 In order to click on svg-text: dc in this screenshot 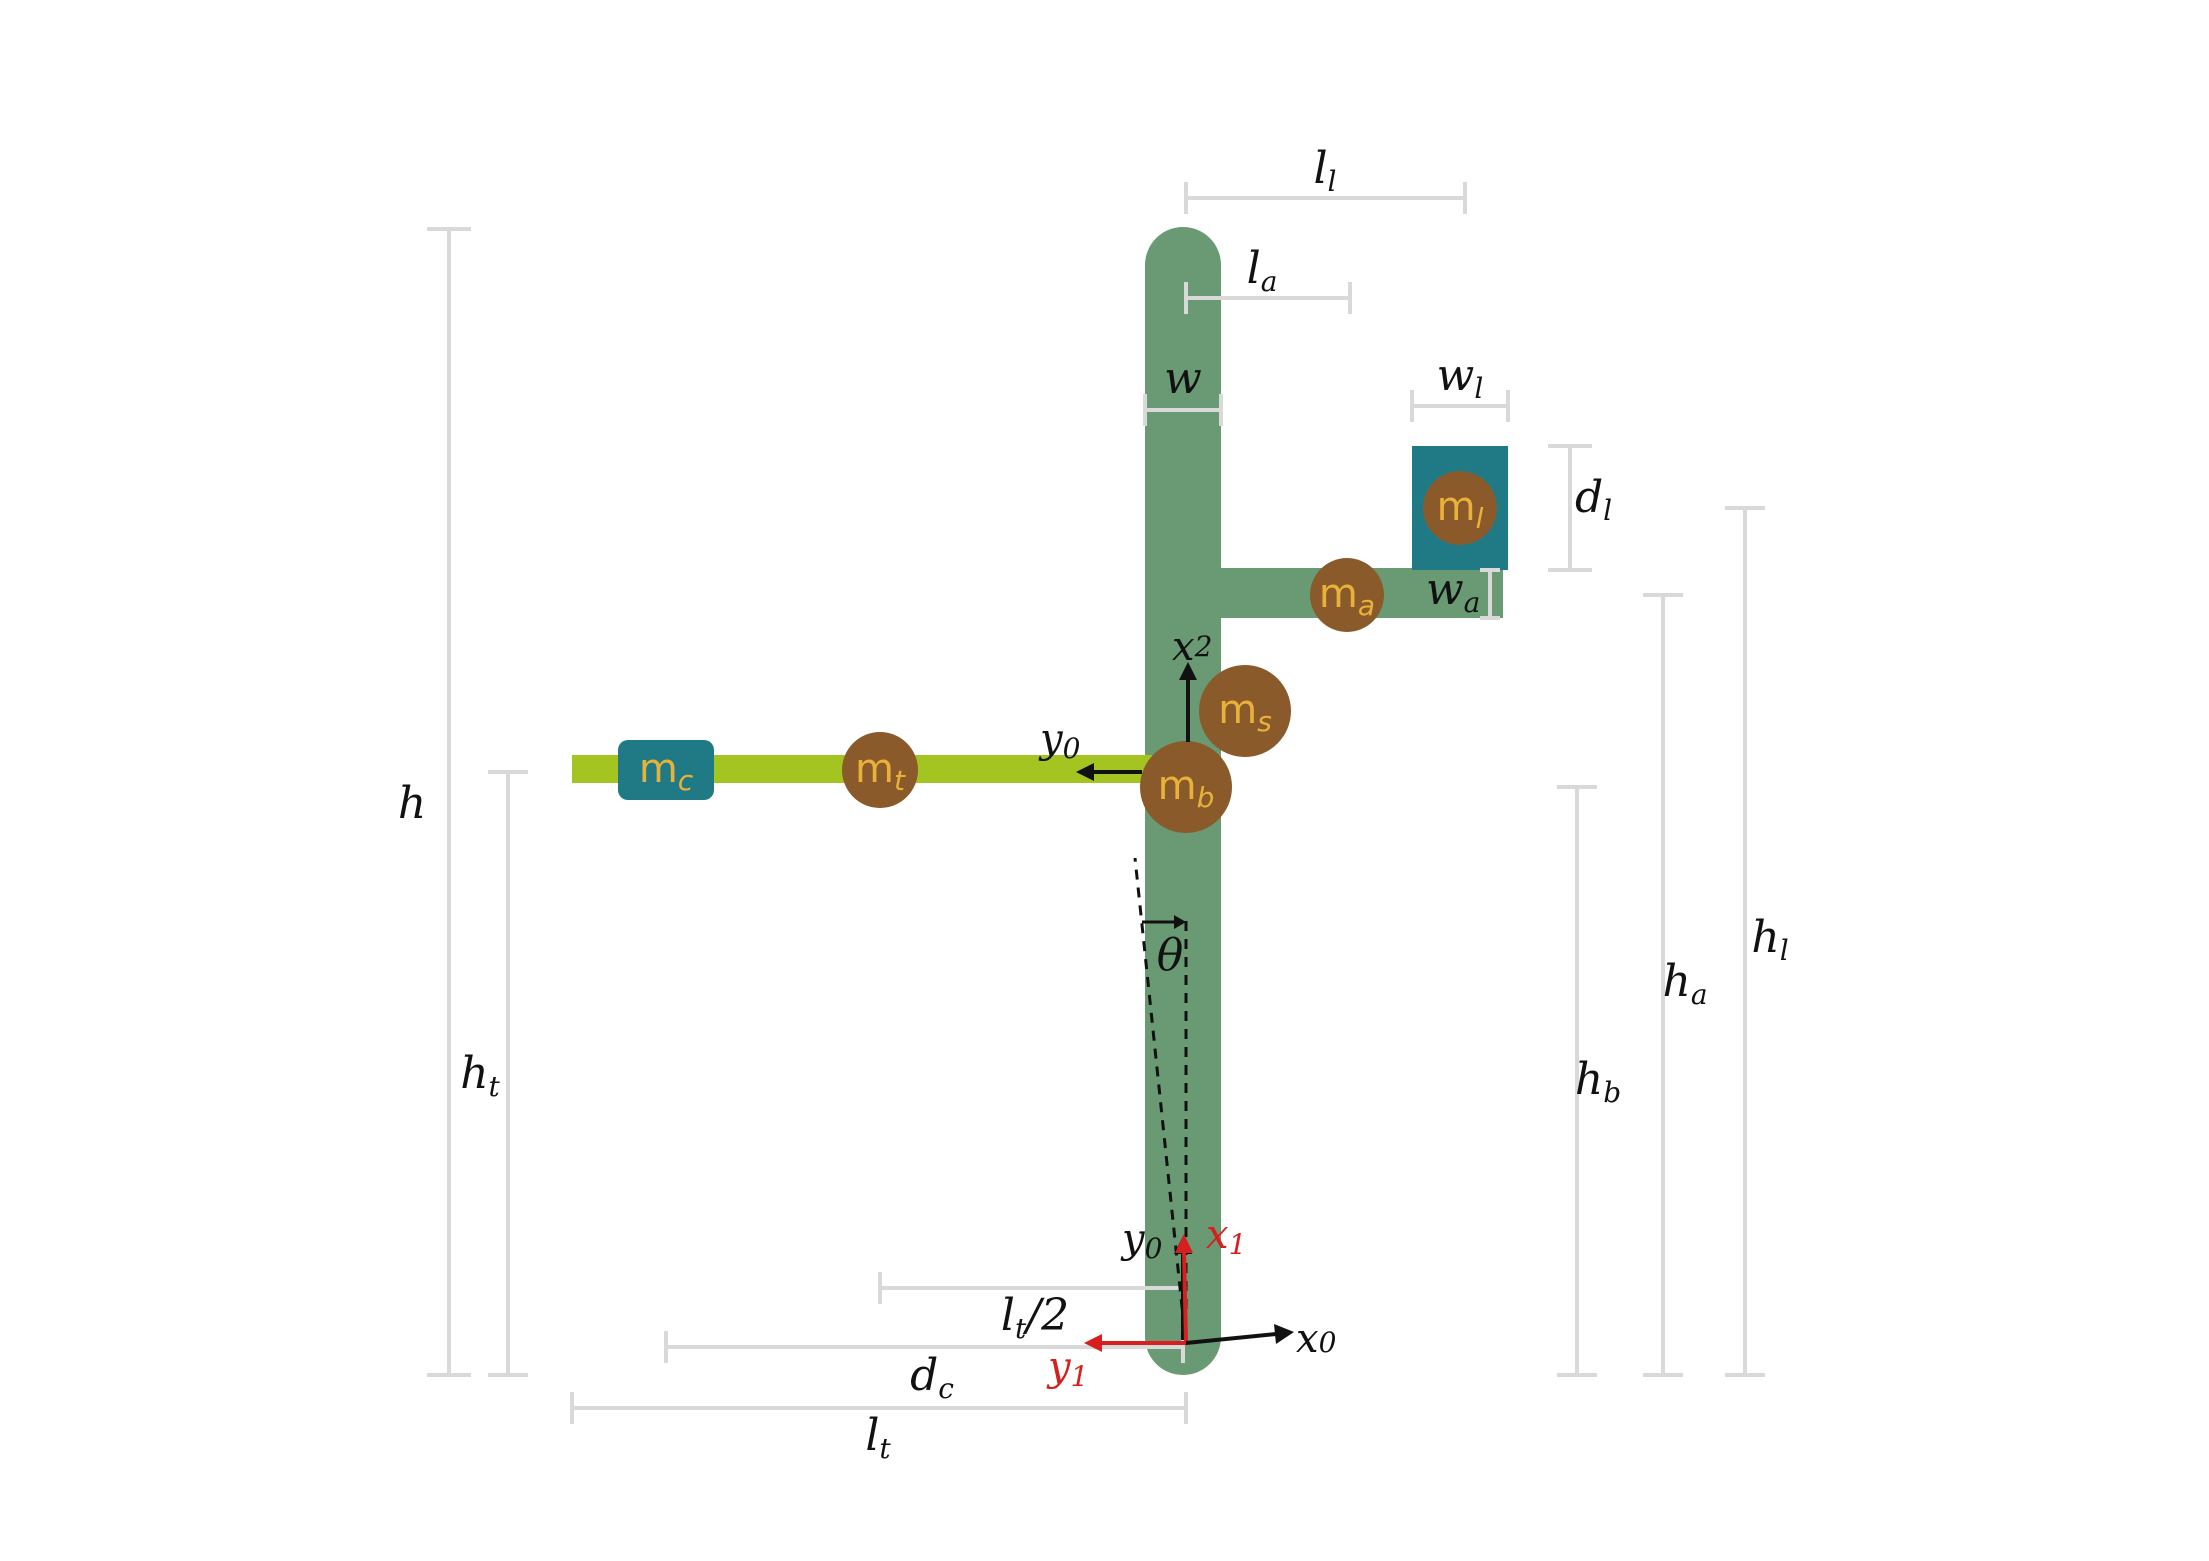, I will do `click(932, 1377)`.